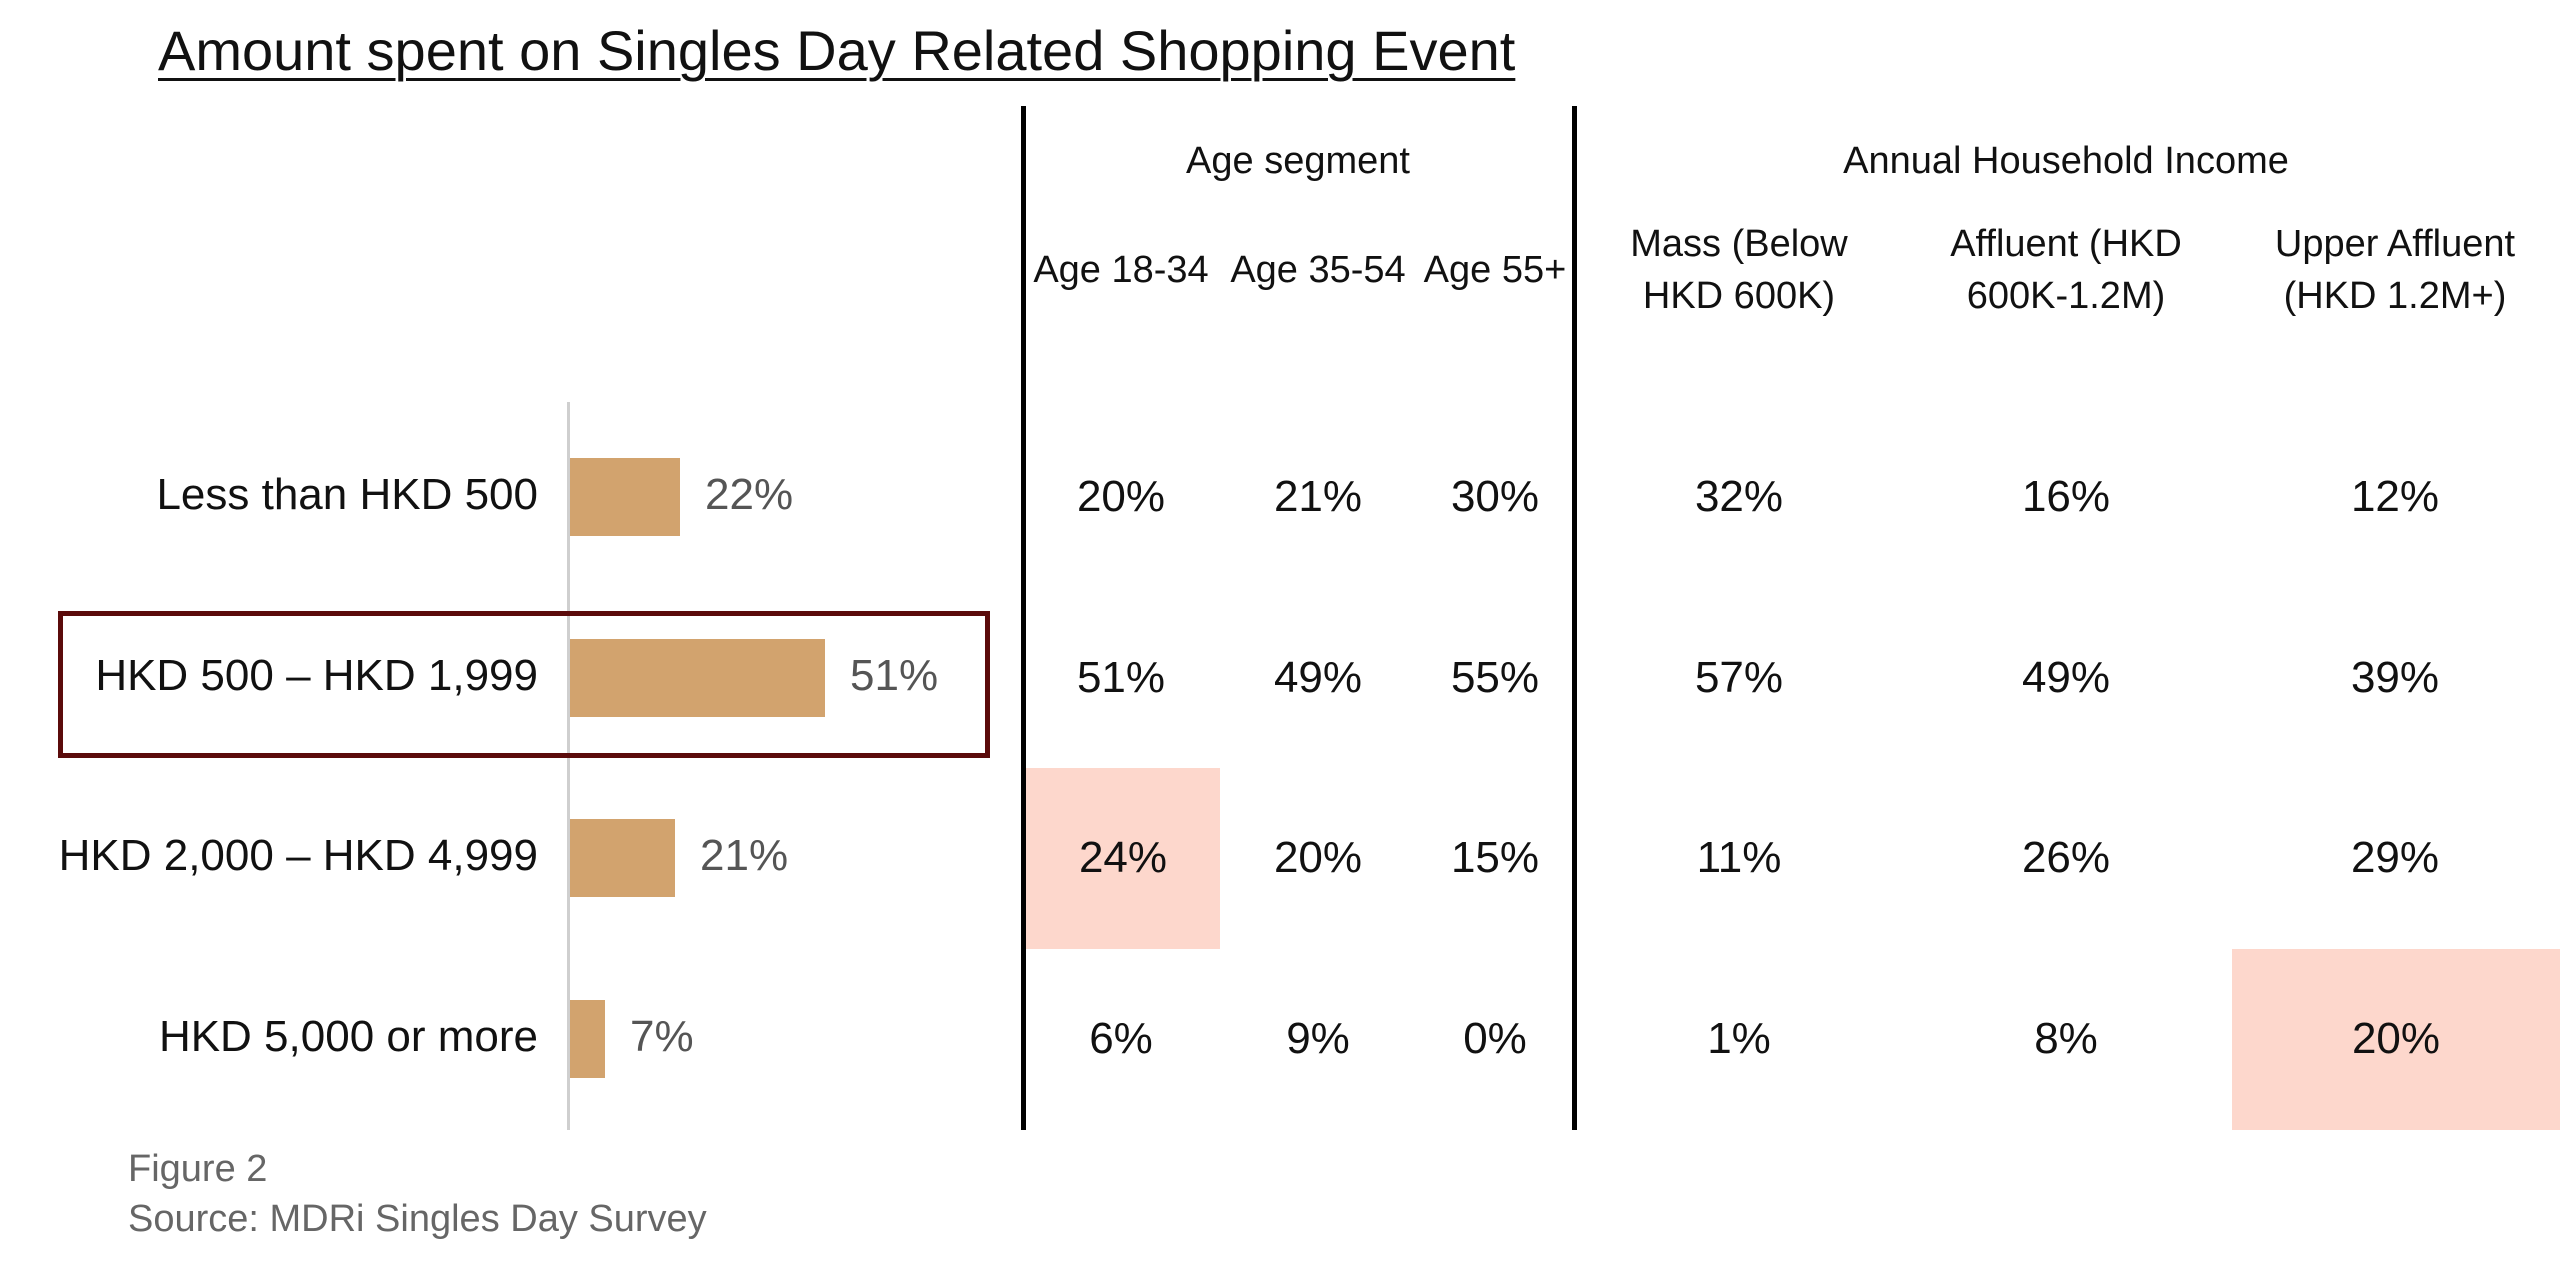 The height and width of the screenshot is (1275, 2560). I want to click on table-cell: 24%, so click(1123, 858).